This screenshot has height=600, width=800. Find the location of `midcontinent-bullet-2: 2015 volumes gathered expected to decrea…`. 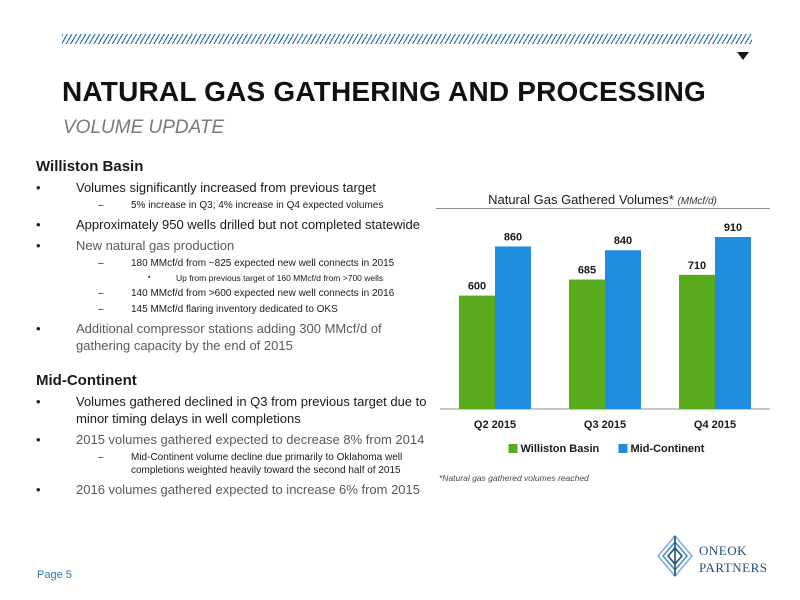

midcontinent-bullet-2: 2015 volumes gathered expected to decrea… is located at coordinates (233, 439).